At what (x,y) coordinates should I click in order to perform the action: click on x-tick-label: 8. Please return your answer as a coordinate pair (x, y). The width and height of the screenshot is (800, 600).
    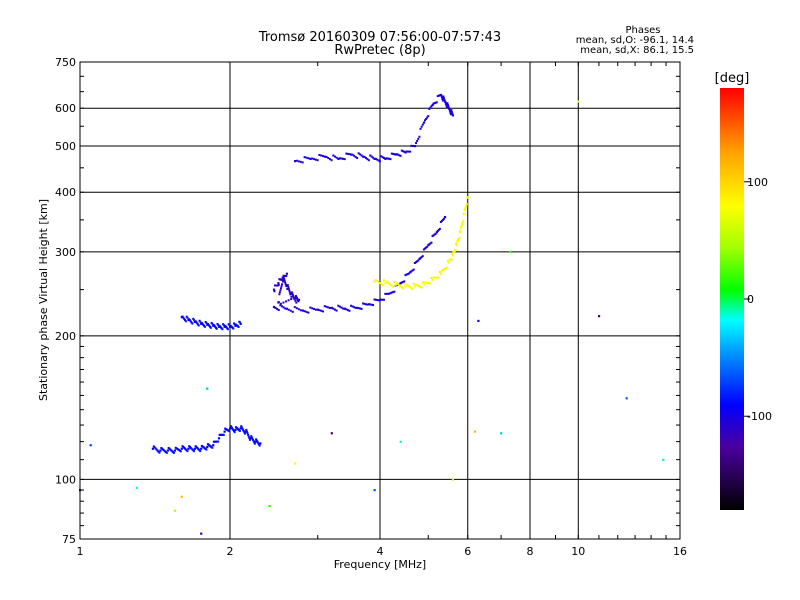
    Looking at the image, I should click on (530, 551).